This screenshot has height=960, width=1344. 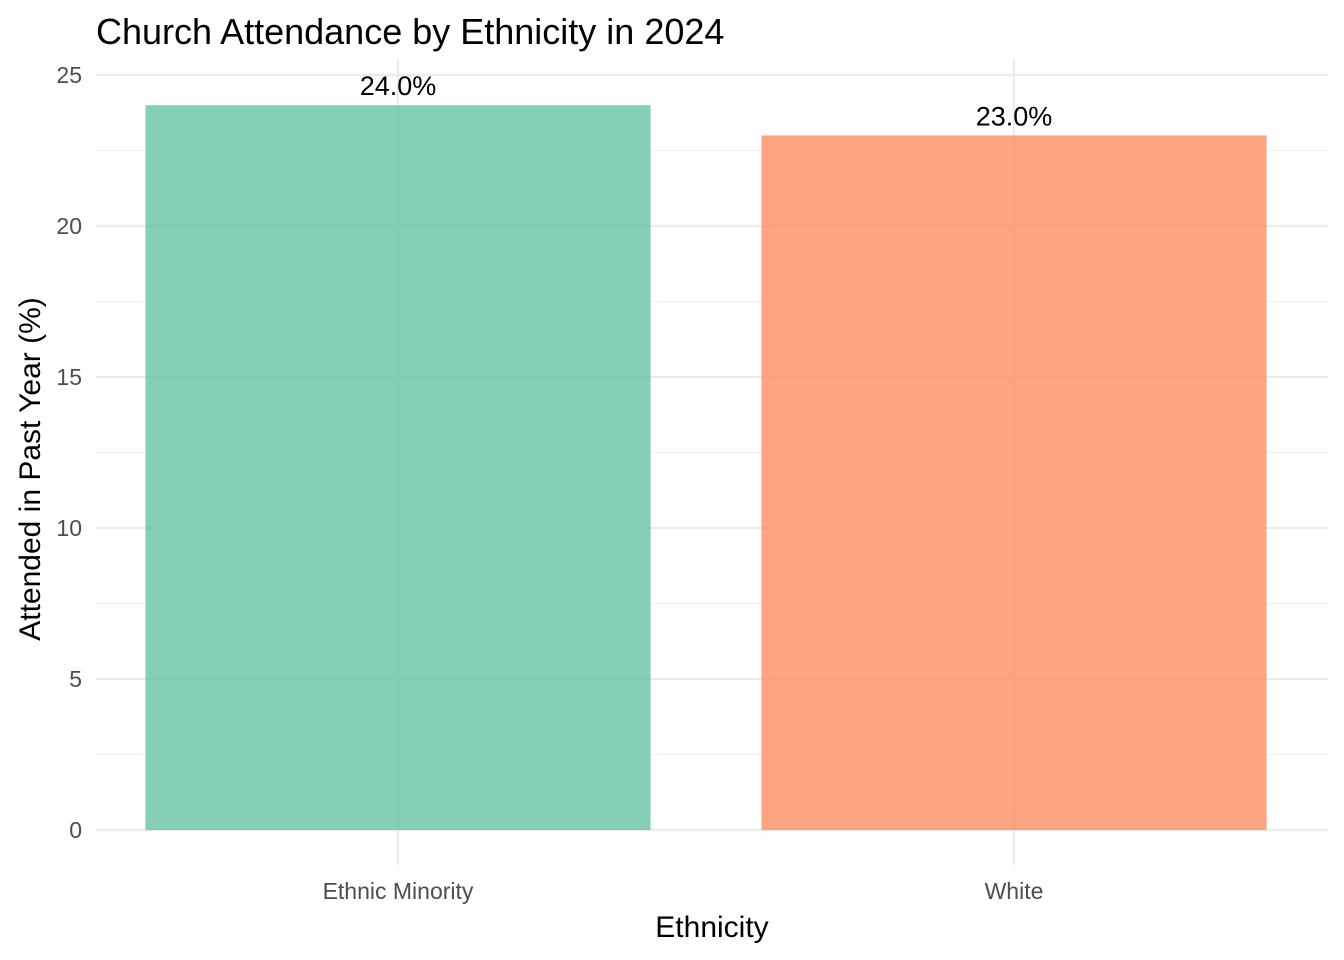 What do you see at coordinates (398, 86) in the screenshot?
I see `data-label: 24.0%` at bounding box center [398, 86].